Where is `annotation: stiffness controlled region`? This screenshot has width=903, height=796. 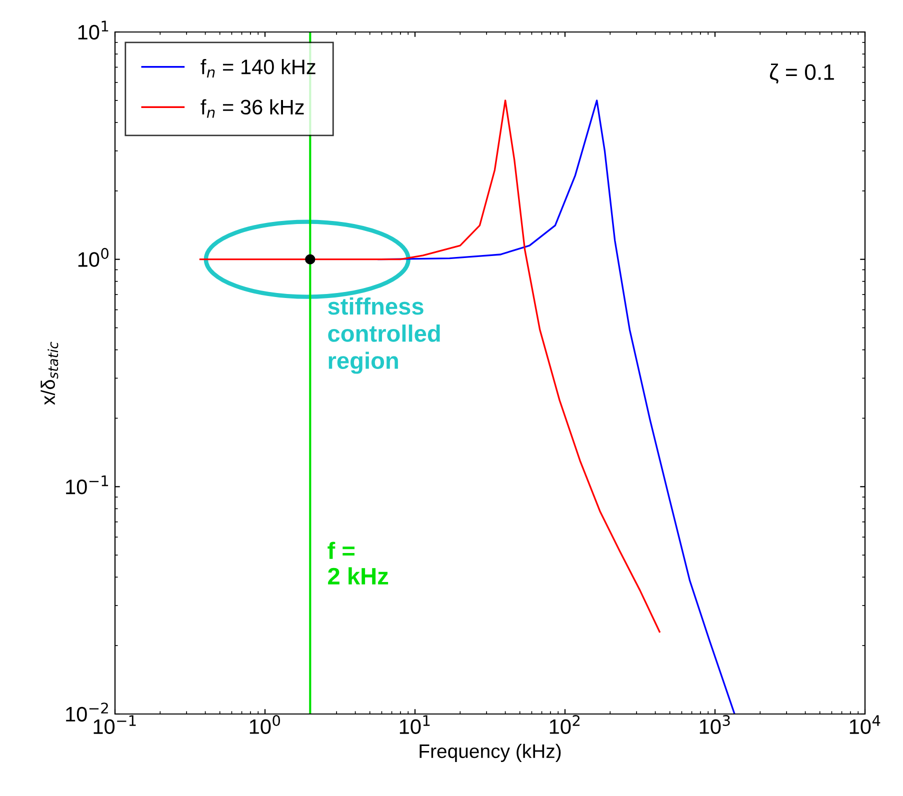 annotation: stiffness controlled region is located at coordinates (384, 335).